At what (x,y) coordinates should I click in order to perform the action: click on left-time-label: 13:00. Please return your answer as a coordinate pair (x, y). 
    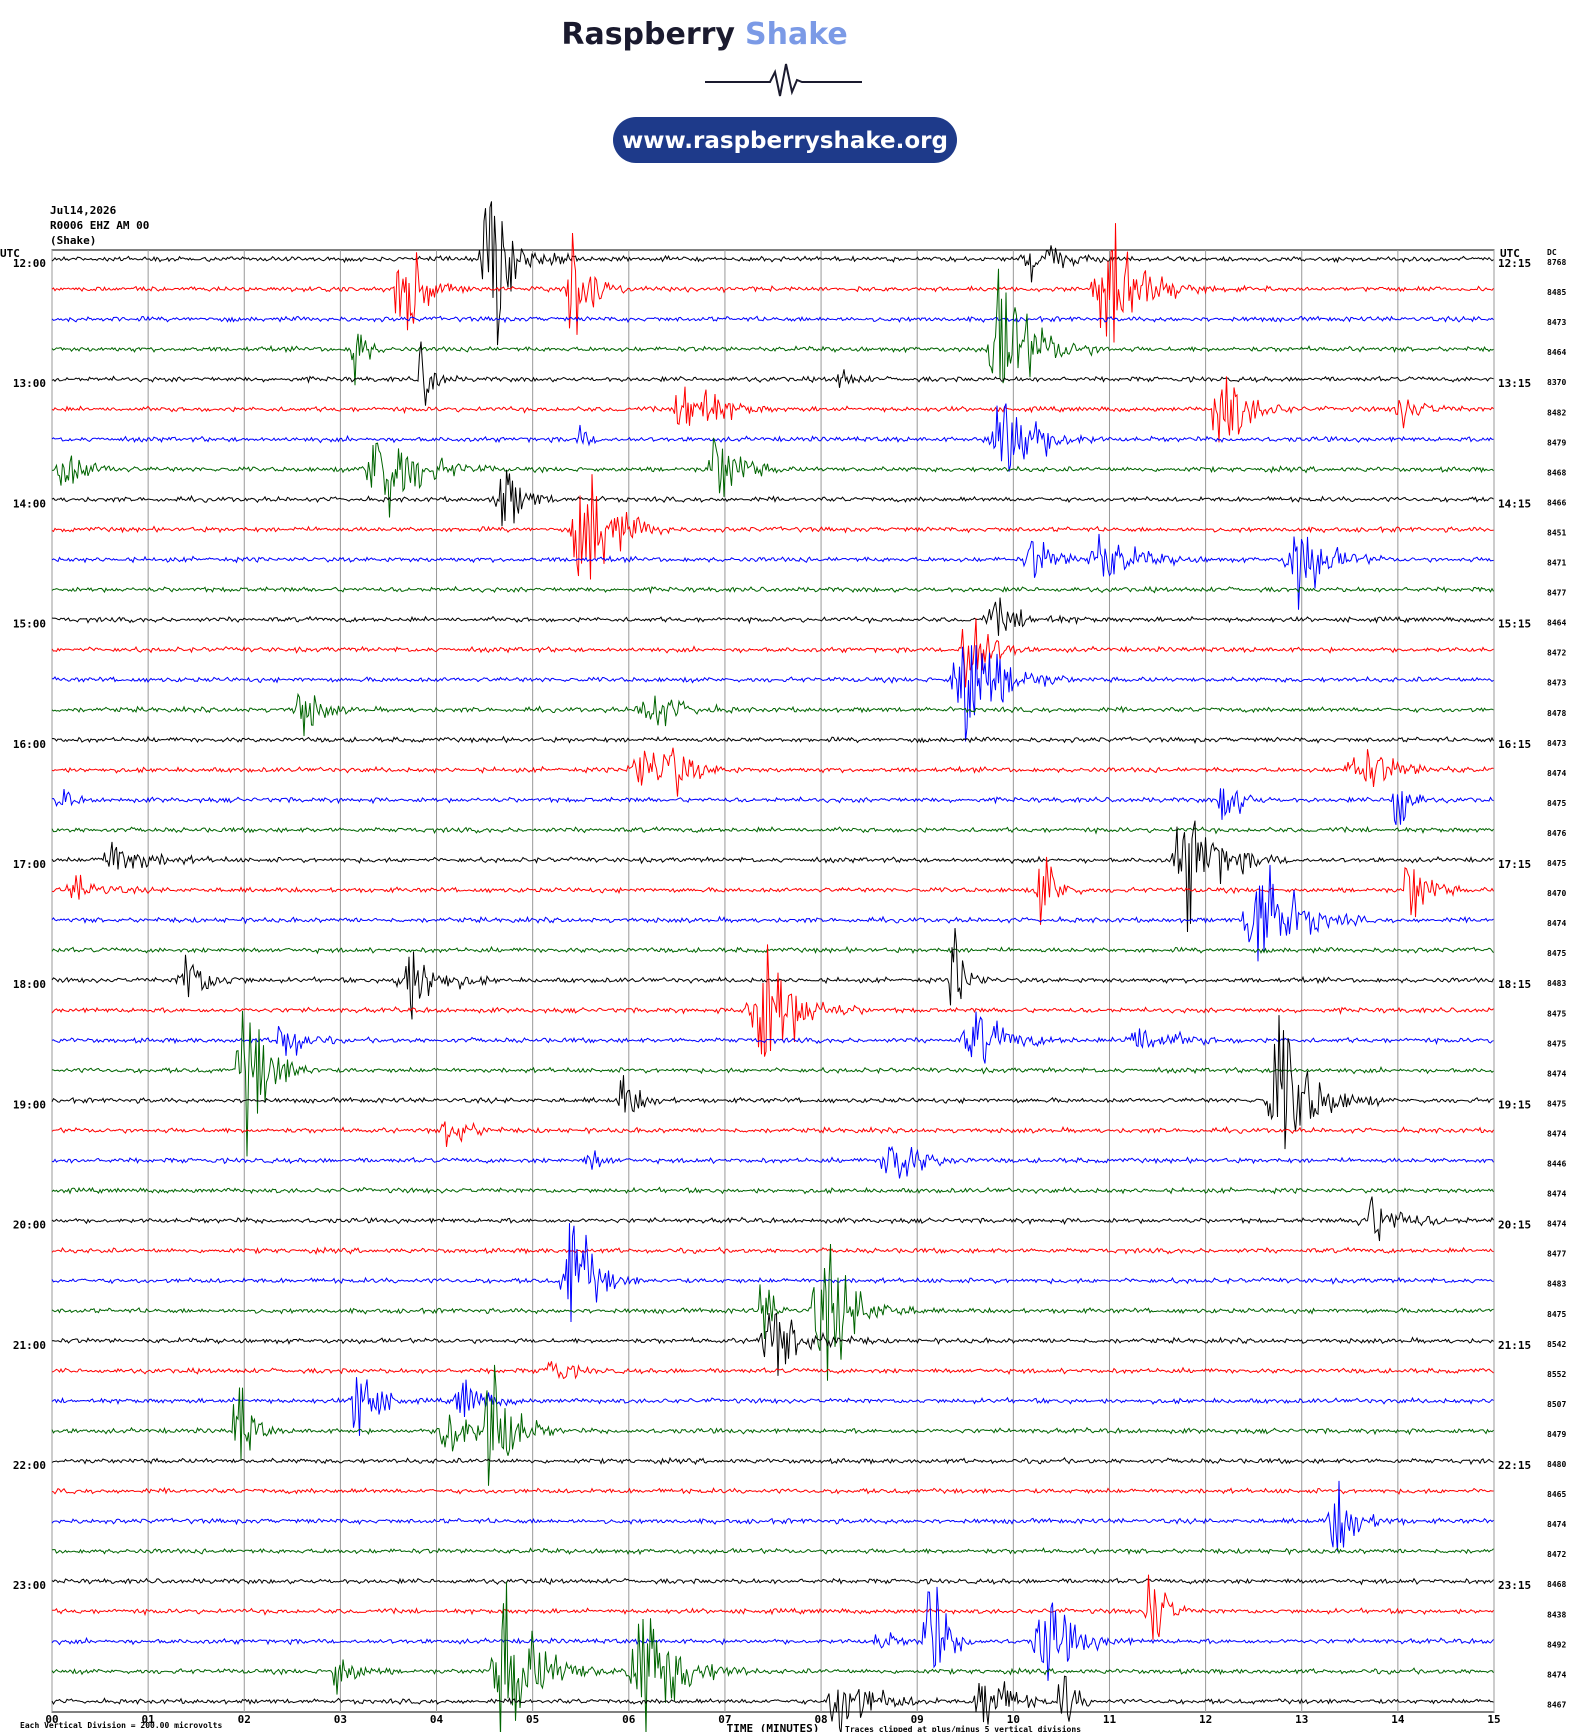
    Looking at the image, I should click on (29, 383).